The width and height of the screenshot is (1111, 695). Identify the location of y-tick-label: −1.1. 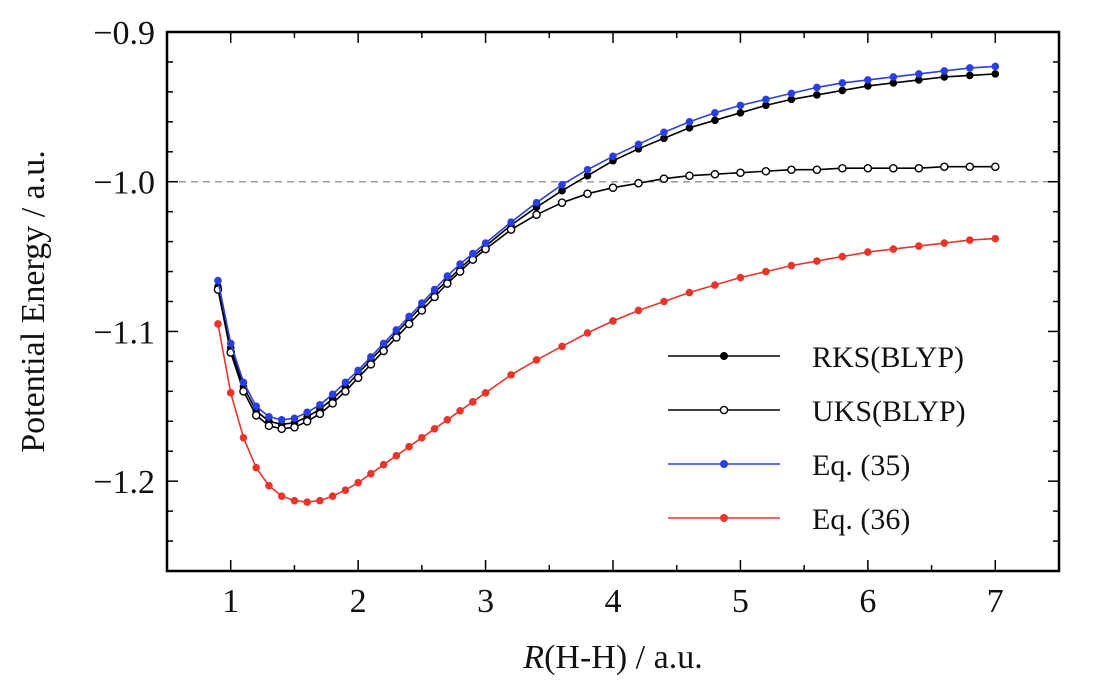
(124, 332).